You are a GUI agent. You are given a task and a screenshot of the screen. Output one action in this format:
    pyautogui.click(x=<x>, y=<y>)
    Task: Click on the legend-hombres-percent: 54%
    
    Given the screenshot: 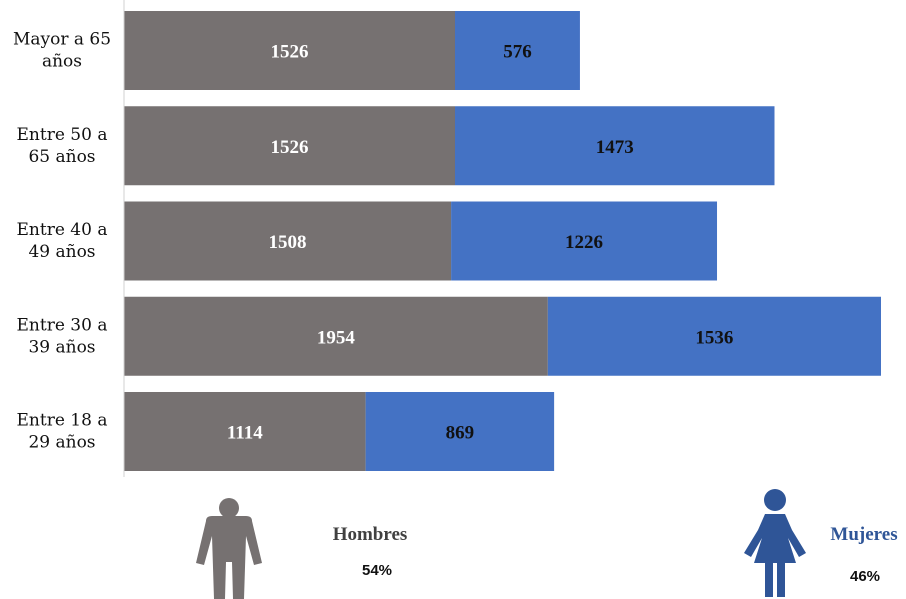 What is the action you would take?
    pyautogui.click(x=377, y=570)
    